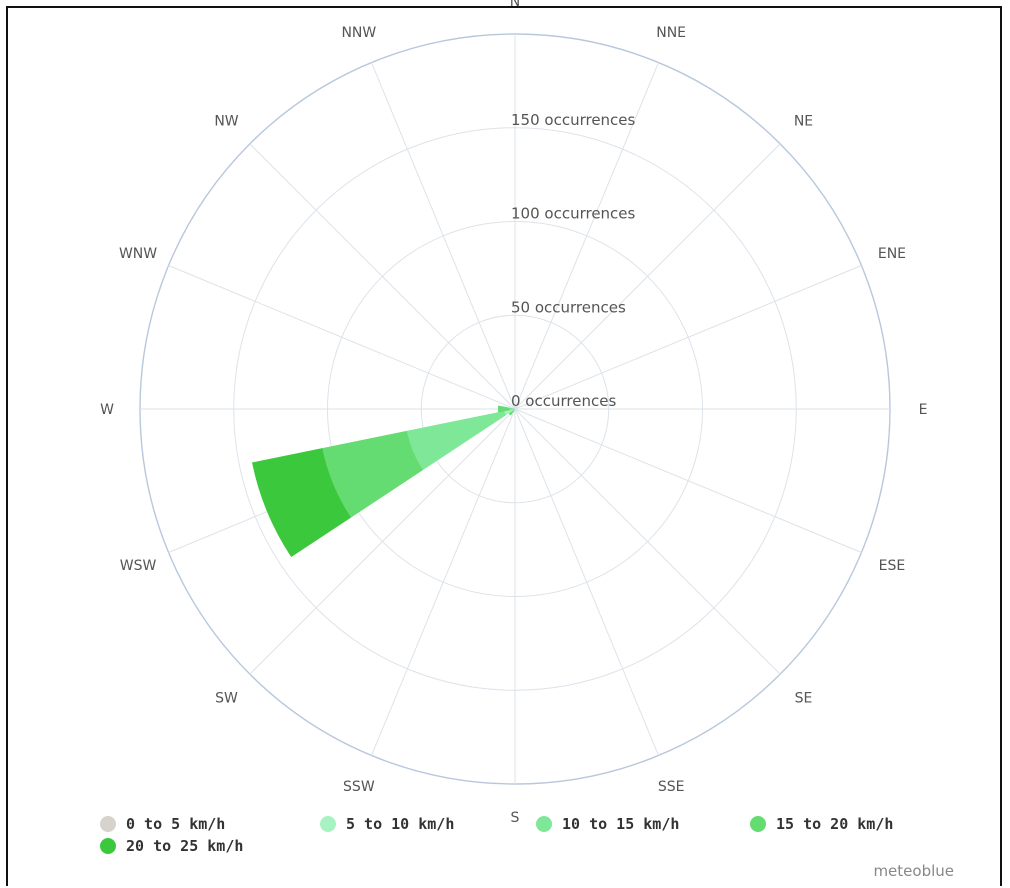 Image resolution: width=1010 pixels, height=888 pixels. I want to click on legend-label: 10 to 15 km/h, so click(621, 824).